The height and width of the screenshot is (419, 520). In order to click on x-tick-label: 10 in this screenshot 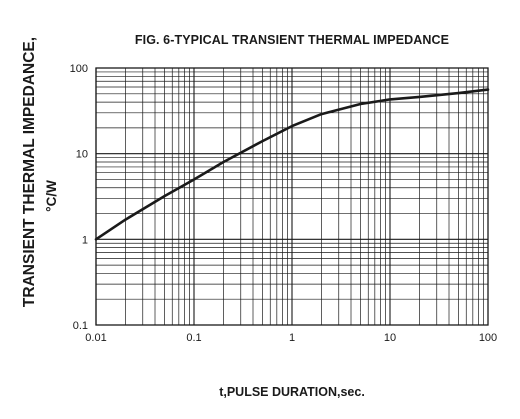, I will do `click(390, 338)`.